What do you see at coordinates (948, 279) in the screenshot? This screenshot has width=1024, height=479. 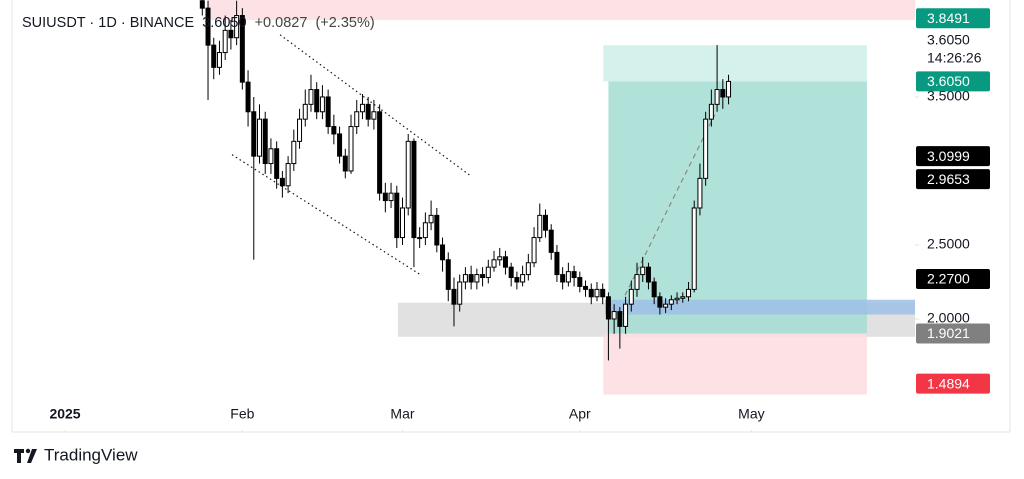 I see `price-label: 2.2700` at bounding box center [948, 279].